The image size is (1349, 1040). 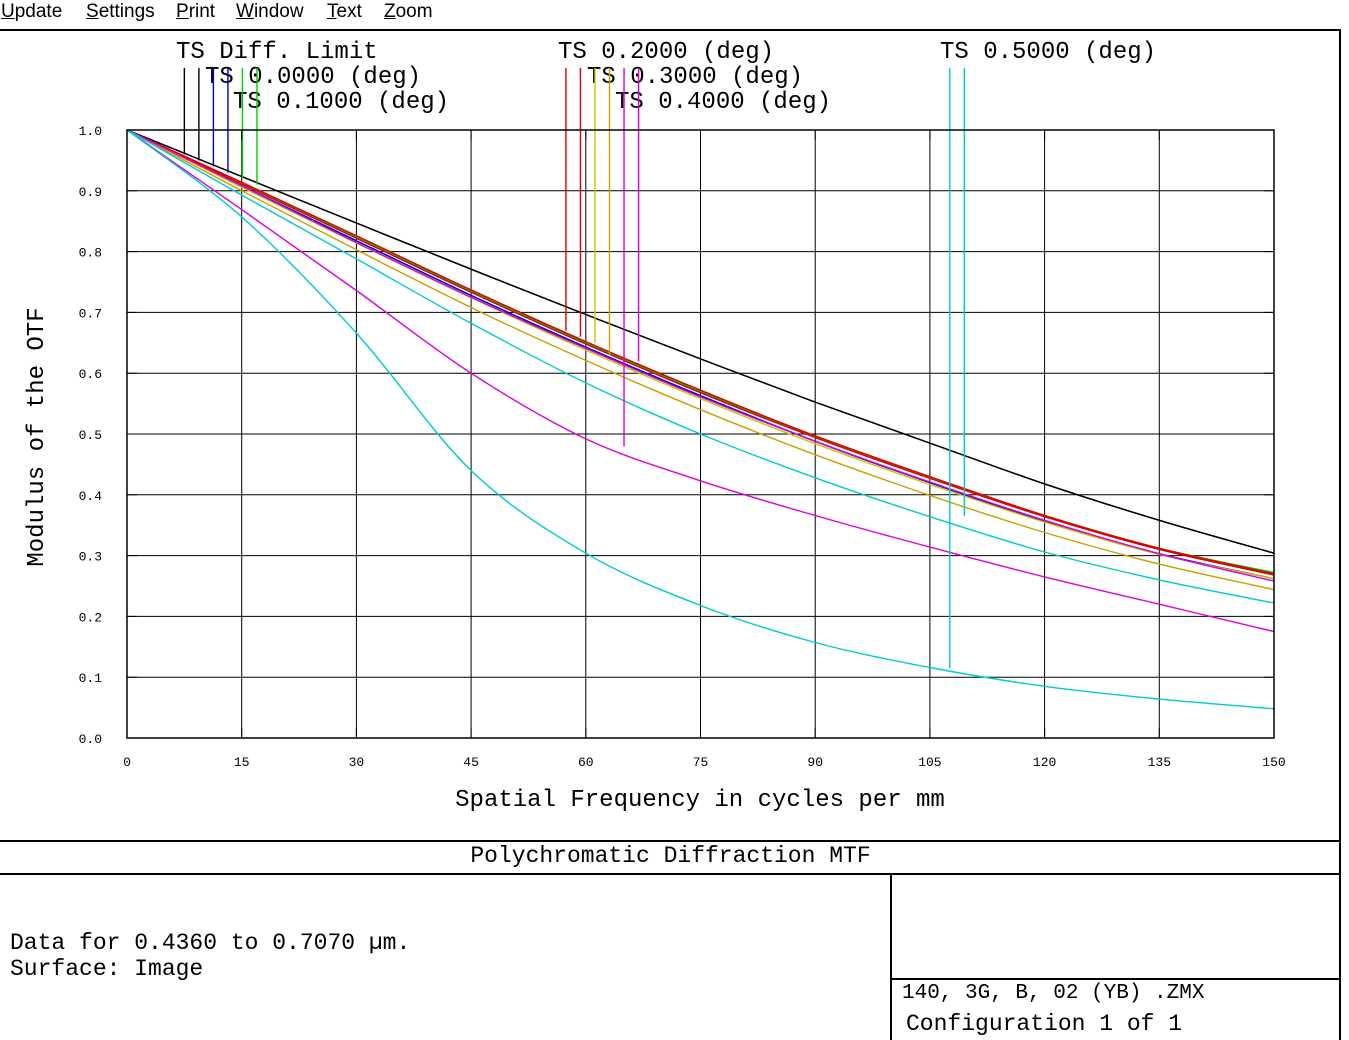 What do you see at coordinates (1159, 762) in the screenshot?
I see `x-tick-label: 135` at bounding box center [1159, 762].